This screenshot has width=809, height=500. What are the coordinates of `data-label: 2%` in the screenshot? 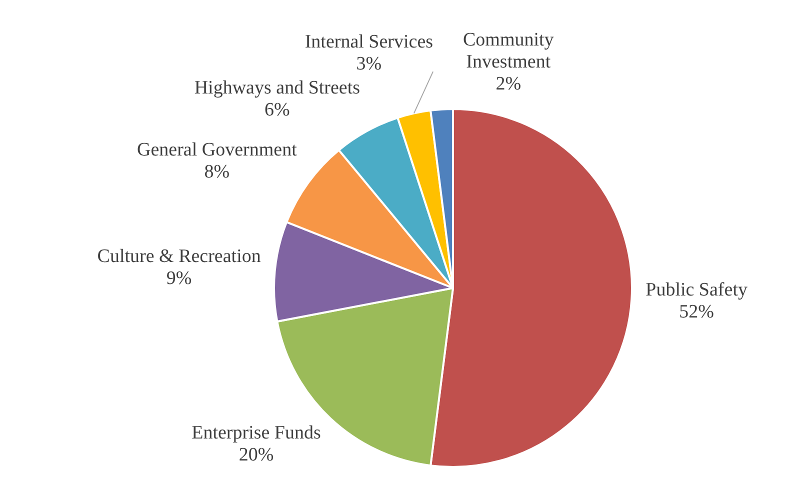 It's located at (509, 83).